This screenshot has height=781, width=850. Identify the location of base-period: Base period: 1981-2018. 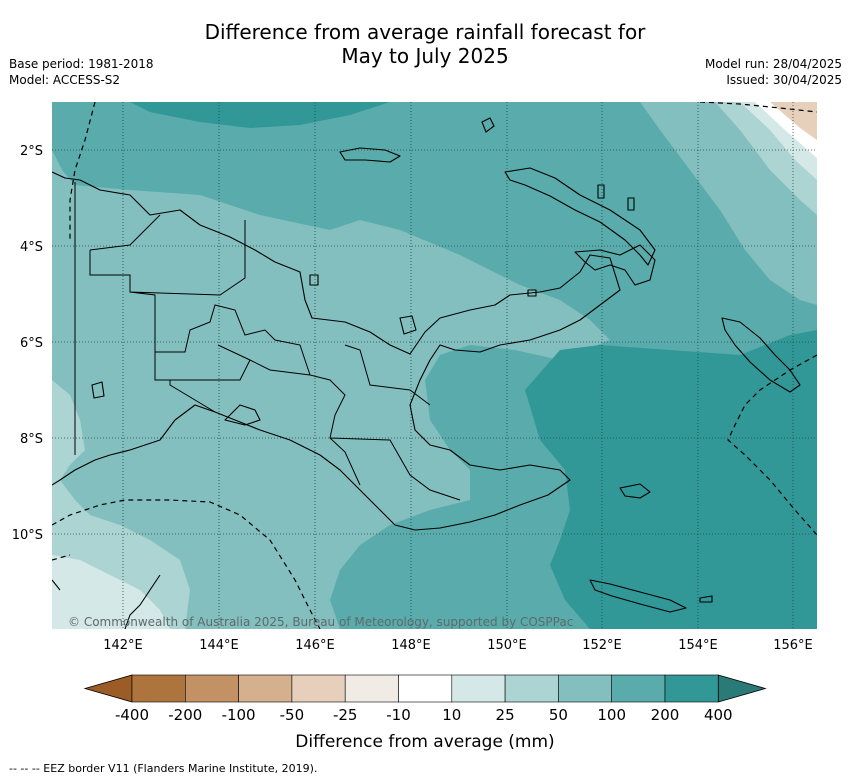
(81, 64).